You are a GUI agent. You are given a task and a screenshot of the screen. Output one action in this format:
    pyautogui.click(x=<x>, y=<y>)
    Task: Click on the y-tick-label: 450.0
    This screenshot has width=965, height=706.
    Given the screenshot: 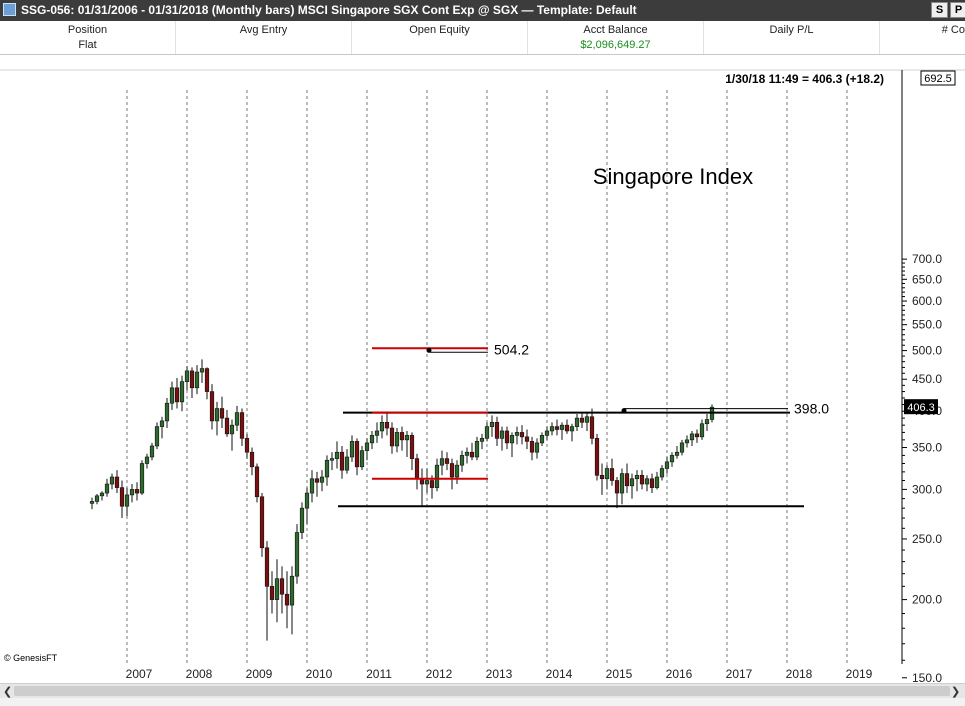 What is the action you would take?
    pyautogui.click(x=927, y=379)
    